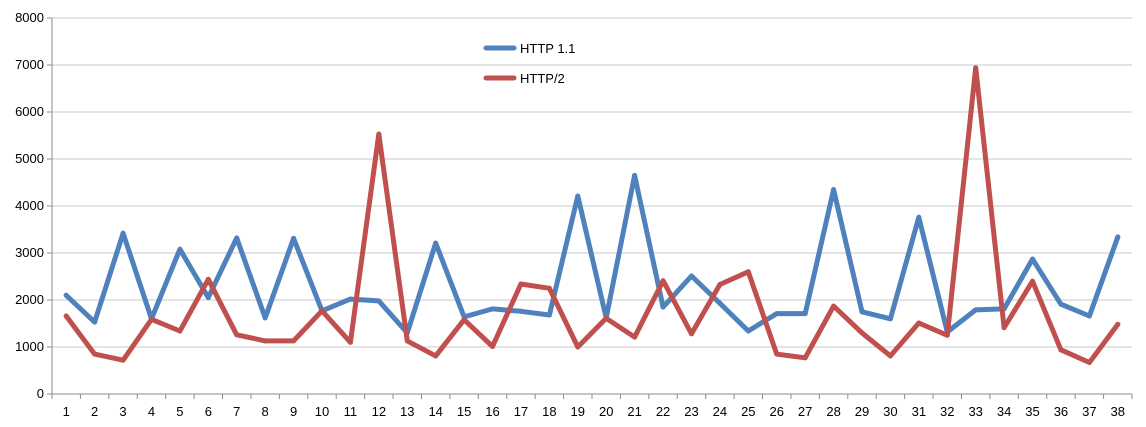 The width and height of the screenshot is (1146, 427). I want to click on legend-label: HTTP 1.1, so click(547, 48).